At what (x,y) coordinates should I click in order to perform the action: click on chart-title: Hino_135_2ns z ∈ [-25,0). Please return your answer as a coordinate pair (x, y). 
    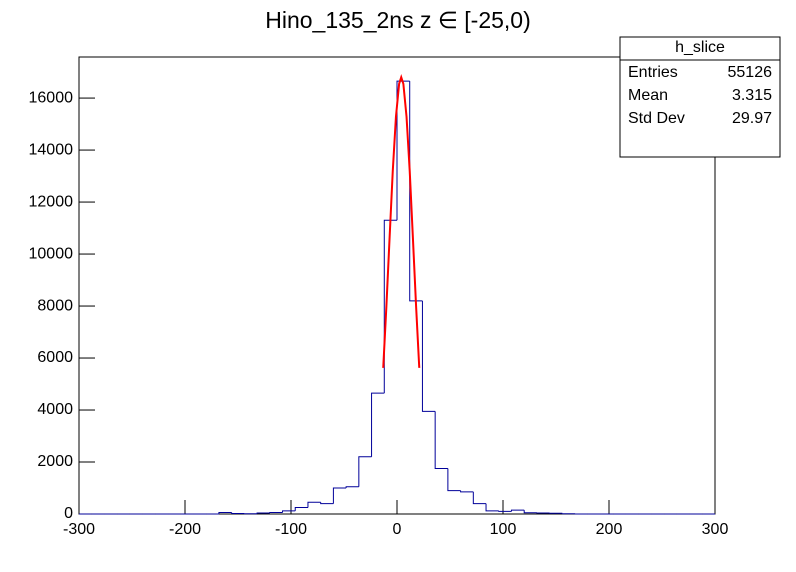
    Looking at the image, I should click on (398, 20).